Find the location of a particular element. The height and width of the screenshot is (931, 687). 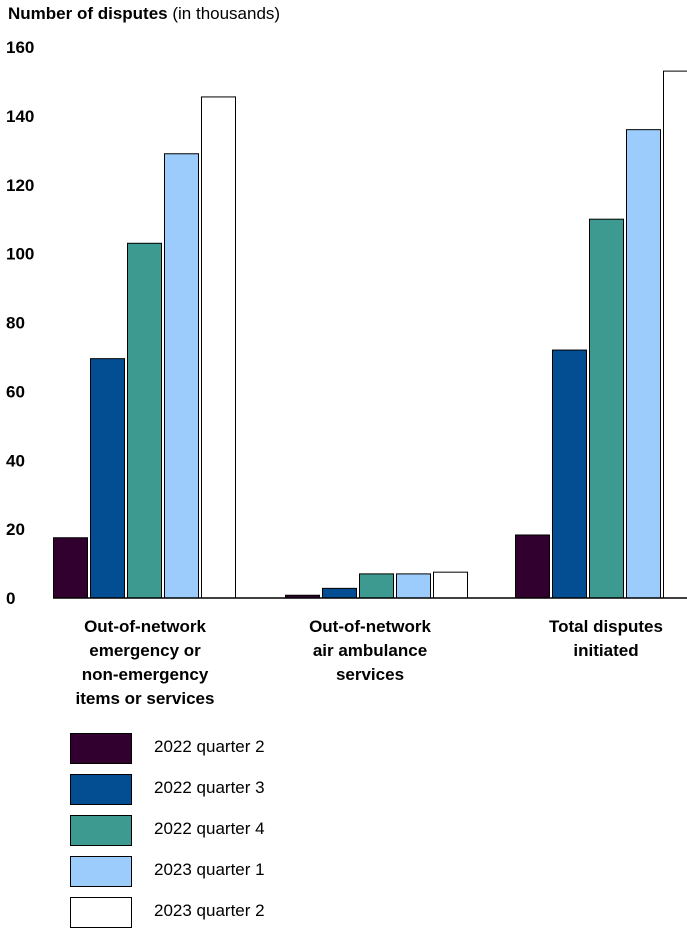

legend-label: 2022 quarter 2 is located at coordinates (209, 746).